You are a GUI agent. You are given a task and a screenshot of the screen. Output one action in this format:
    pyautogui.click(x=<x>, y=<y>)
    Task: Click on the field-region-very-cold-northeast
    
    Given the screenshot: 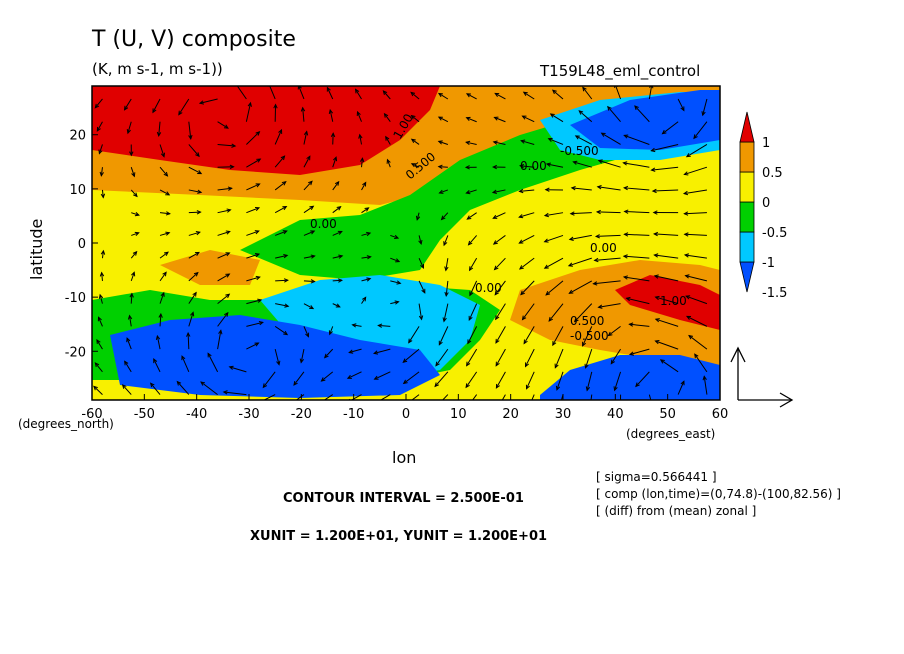 What is the action you would take?
    pyautogui.click(x=645, y=120)
    